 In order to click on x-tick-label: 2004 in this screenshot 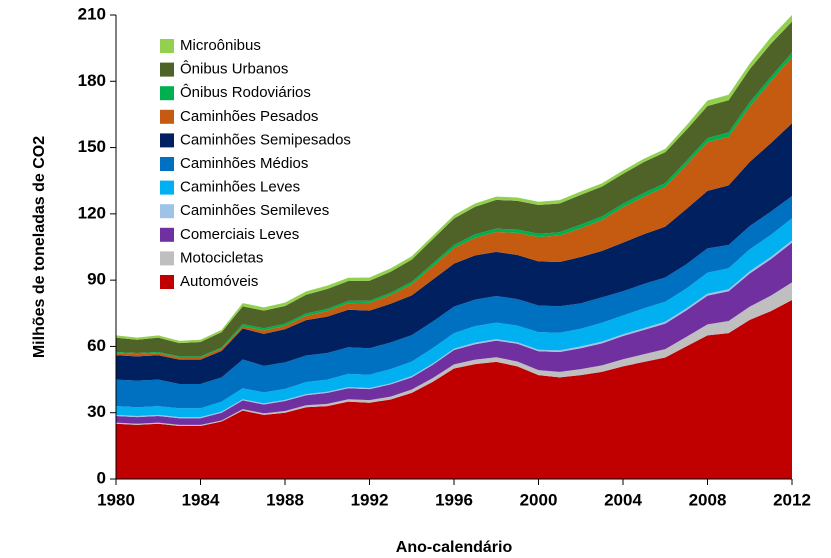, I will do `click(623, 499)`.